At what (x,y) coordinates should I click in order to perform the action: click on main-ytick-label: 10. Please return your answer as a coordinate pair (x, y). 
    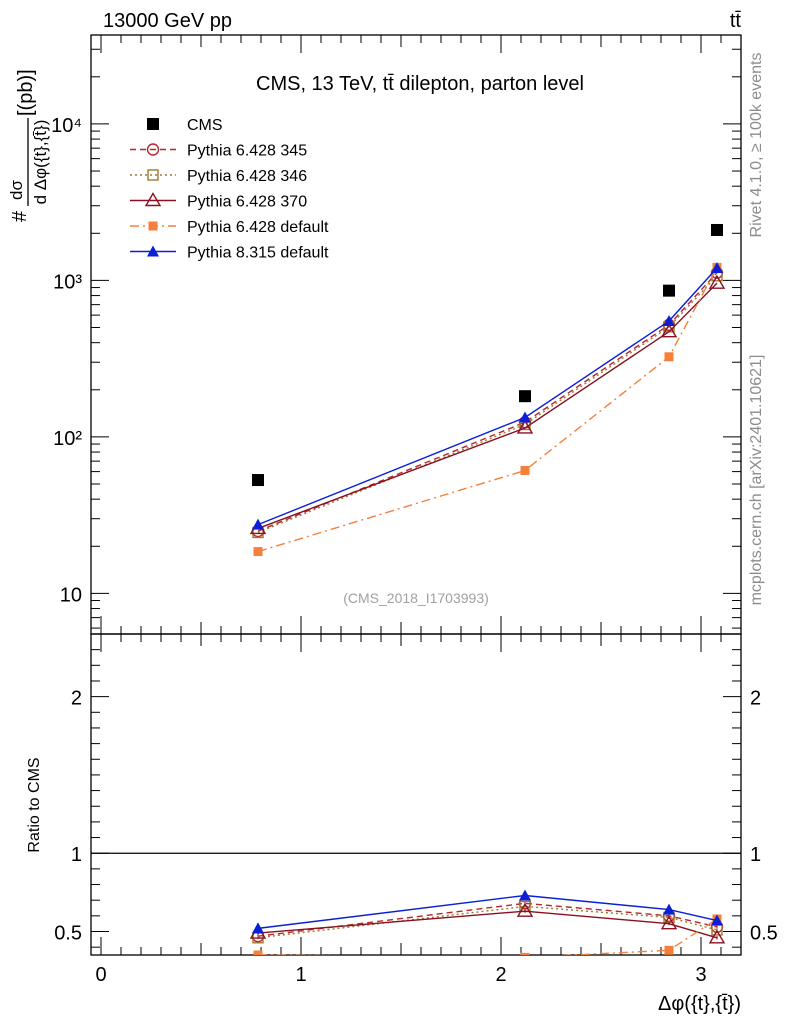
    Looking at the image, I should click on (71, 595).